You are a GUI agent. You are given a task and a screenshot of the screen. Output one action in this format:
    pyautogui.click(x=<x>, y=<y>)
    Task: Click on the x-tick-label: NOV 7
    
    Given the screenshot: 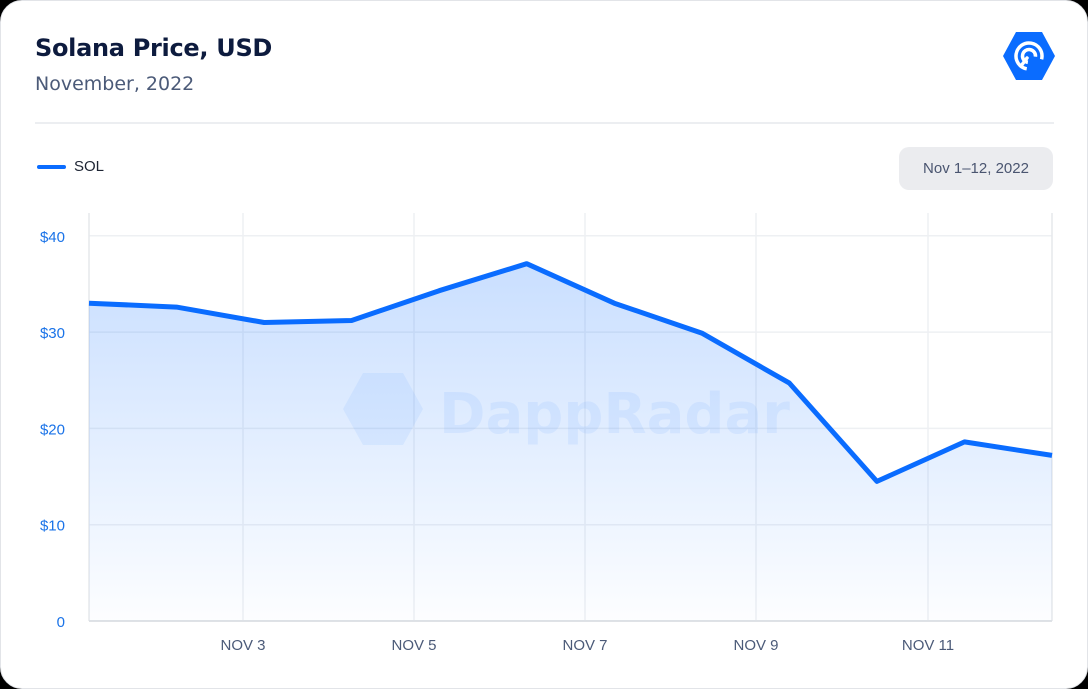 What is the action you would take?
    pyautogui.click(x=584, y=645)
    